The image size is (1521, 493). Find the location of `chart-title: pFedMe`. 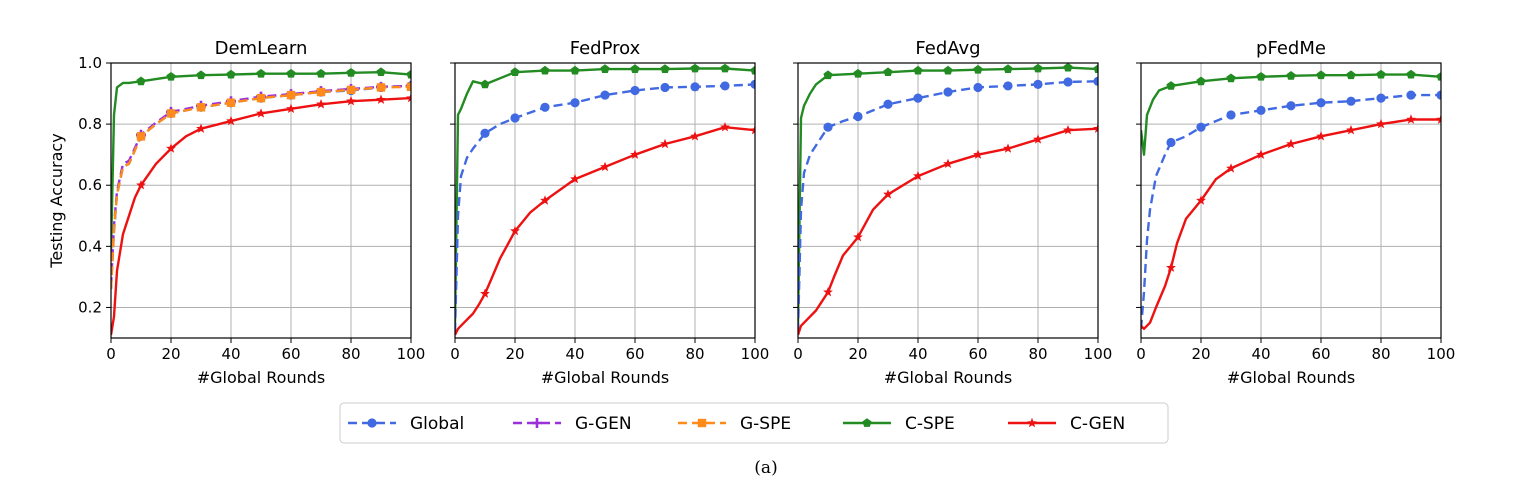

chart-title: pFedMe is located at coordinates (1291, 48).